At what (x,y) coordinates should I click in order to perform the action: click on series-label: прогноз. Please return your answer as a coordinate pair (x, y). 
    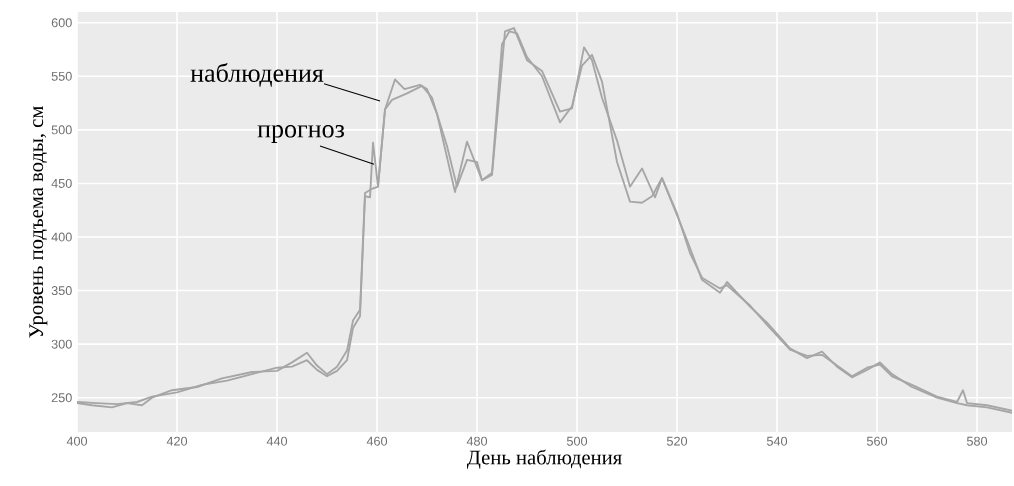
    Looking at the image, I should click on (300, 134).